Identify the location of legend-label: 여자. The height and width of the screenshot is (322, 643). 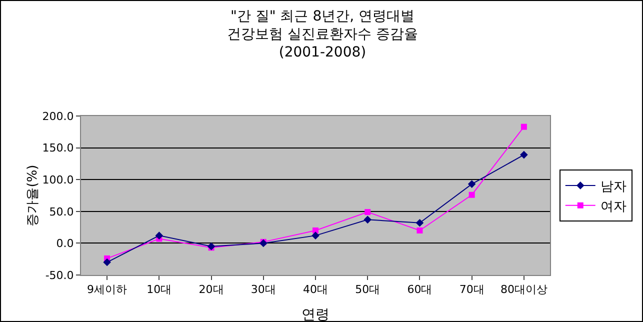
(613, 206).